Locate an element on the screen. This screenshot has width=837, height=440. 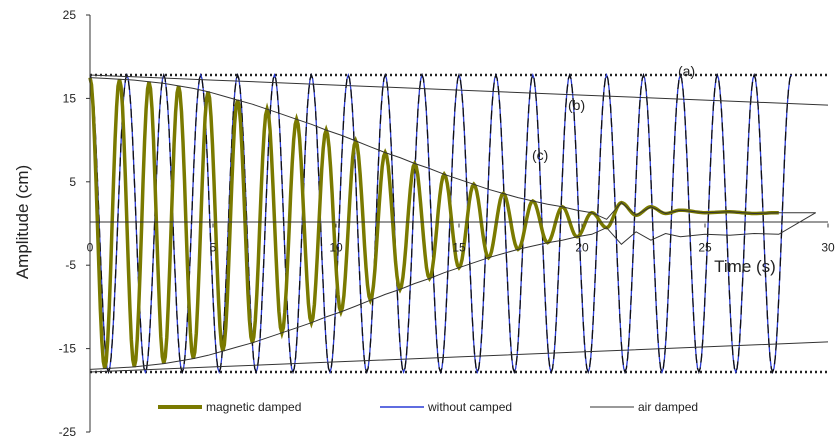
legend-label-air: air damped is located at coordinates (668, 407).